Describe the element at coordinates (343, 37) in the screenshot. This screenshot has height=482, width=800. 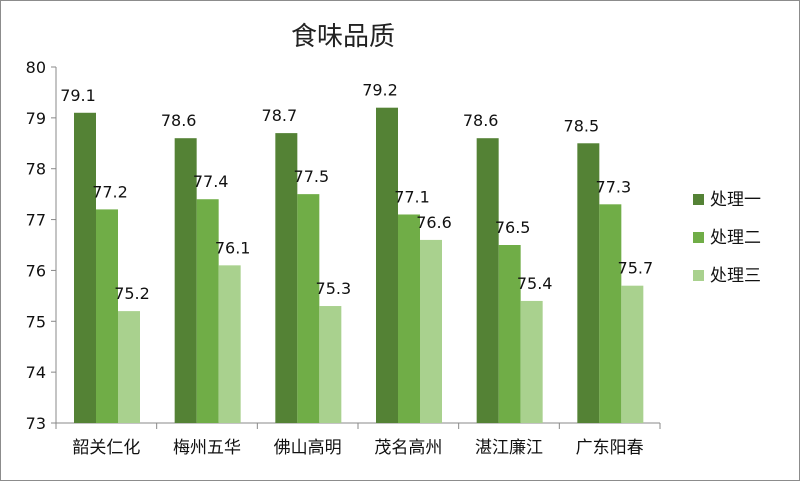
I see `chart-title: 食味品质` at that location.